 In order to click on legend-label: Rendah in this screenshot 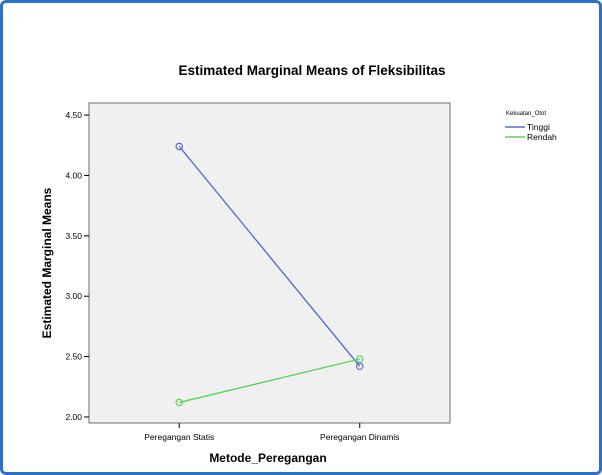, I will do `click(542, 137)`.